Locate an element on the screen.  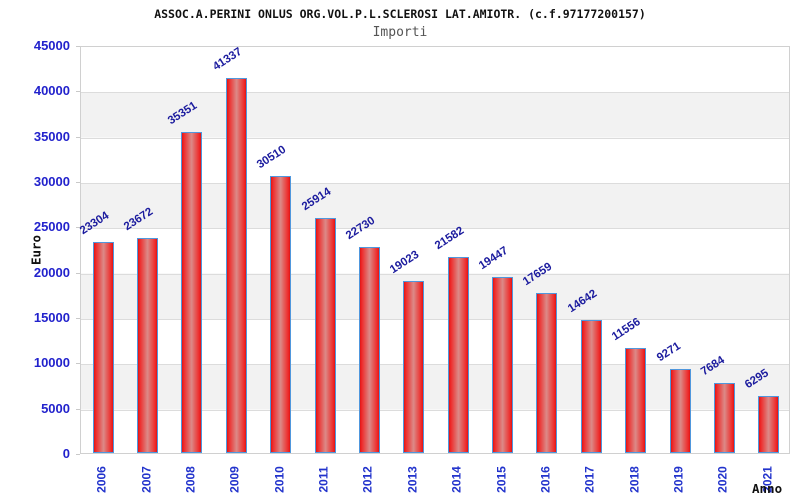
bar-2011 is located at coordinates (325, 335).